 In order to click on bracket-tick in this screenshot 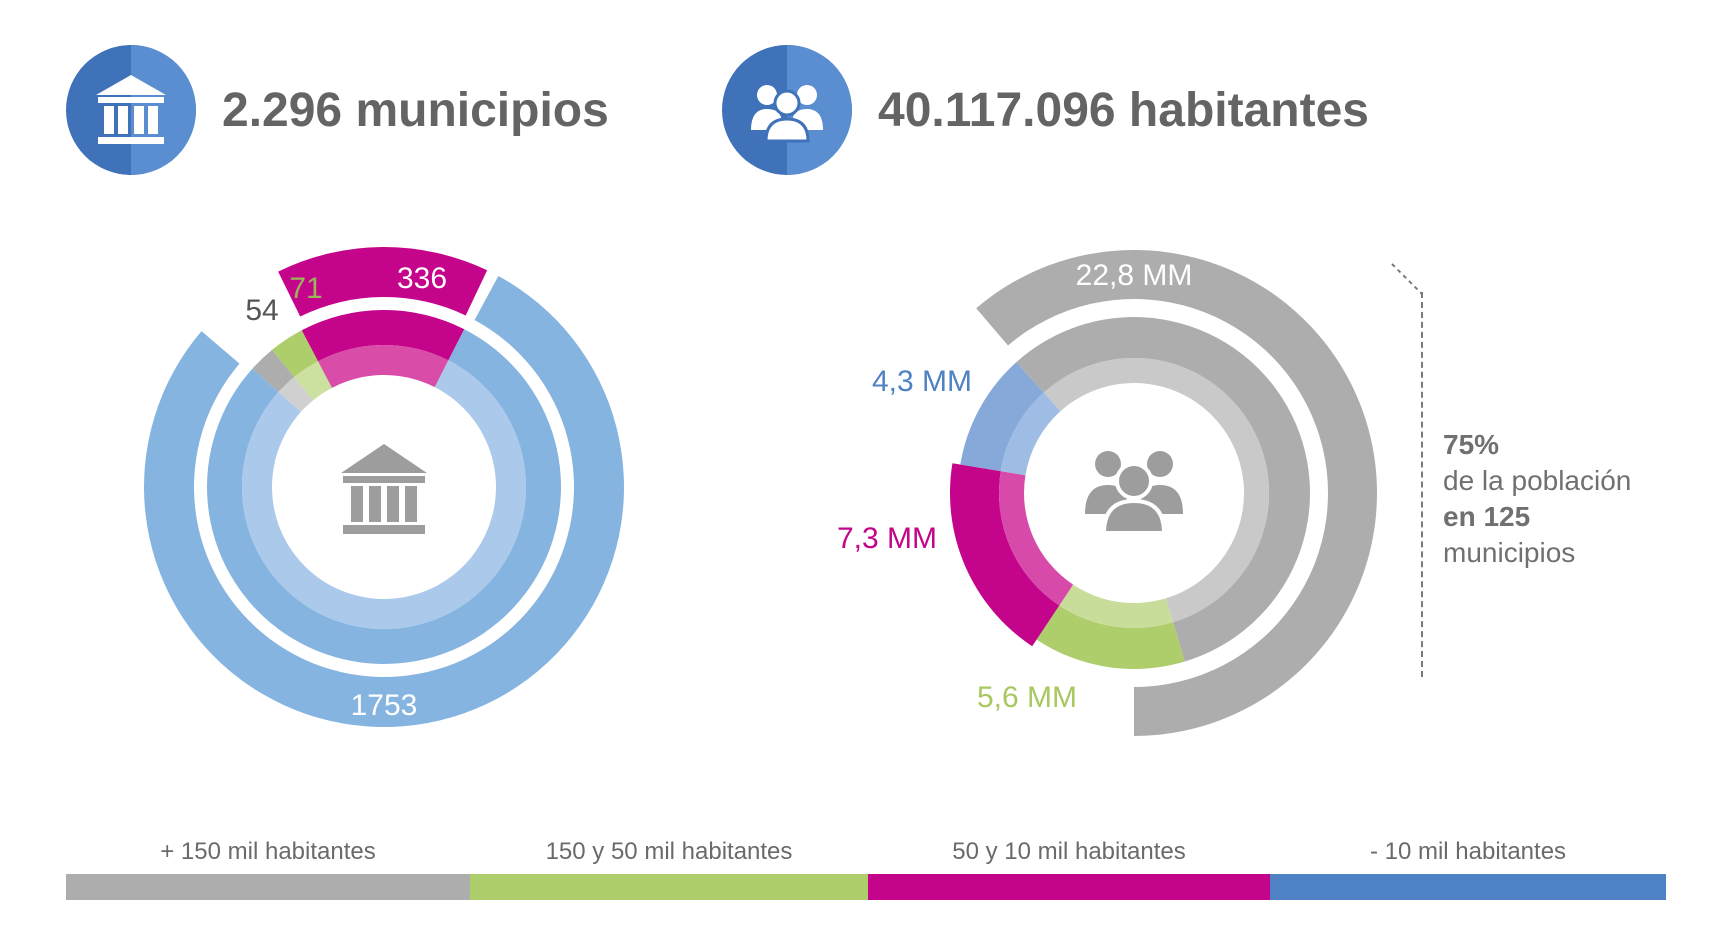, I will do `click(1407, 279)`.